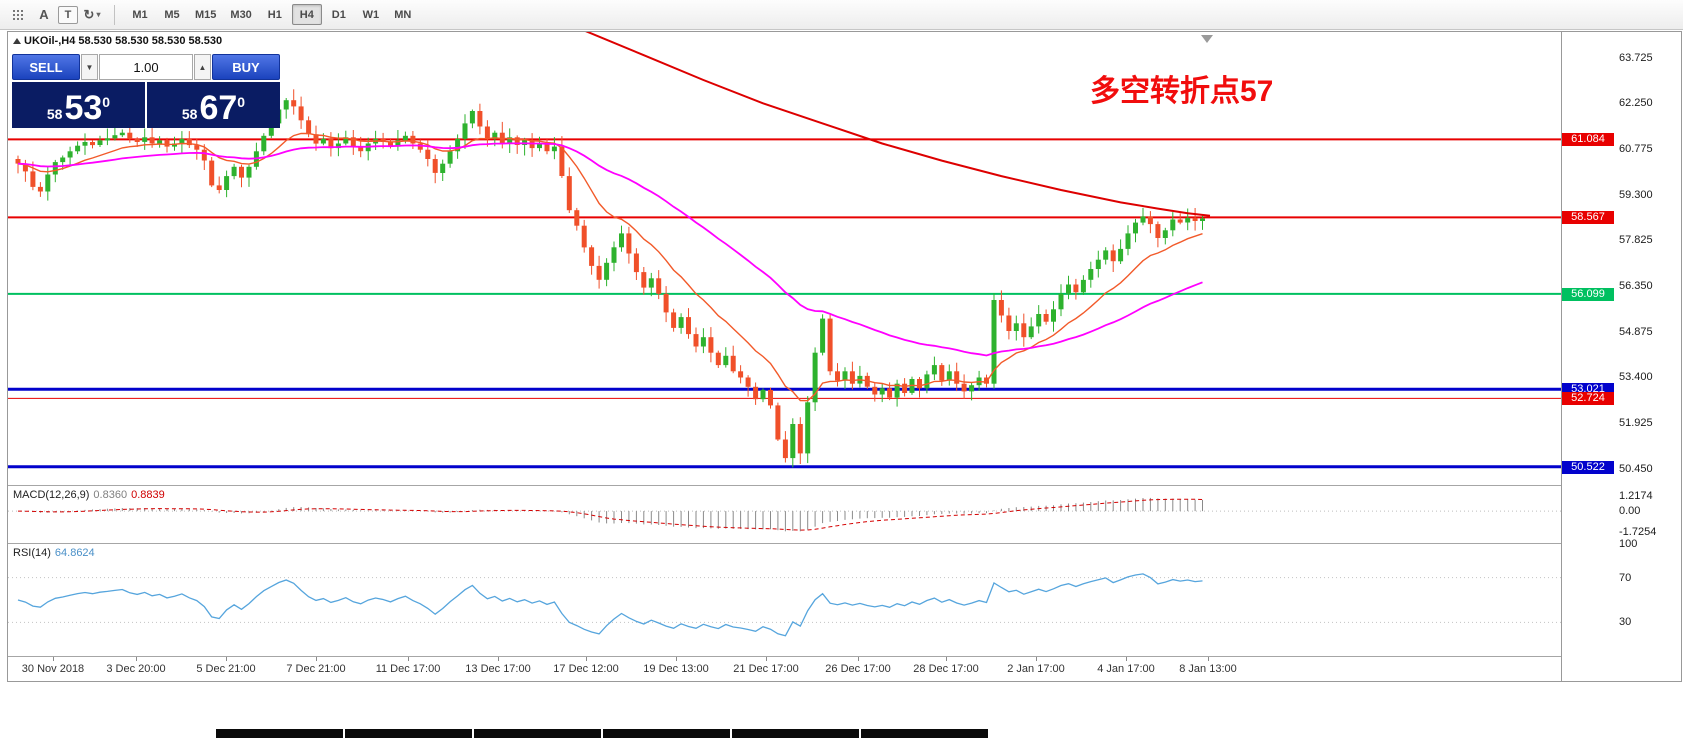 The image size is (1683, 738). I want to click on rsi-pane: RSI(14) 64.8624, so click(784, 600).